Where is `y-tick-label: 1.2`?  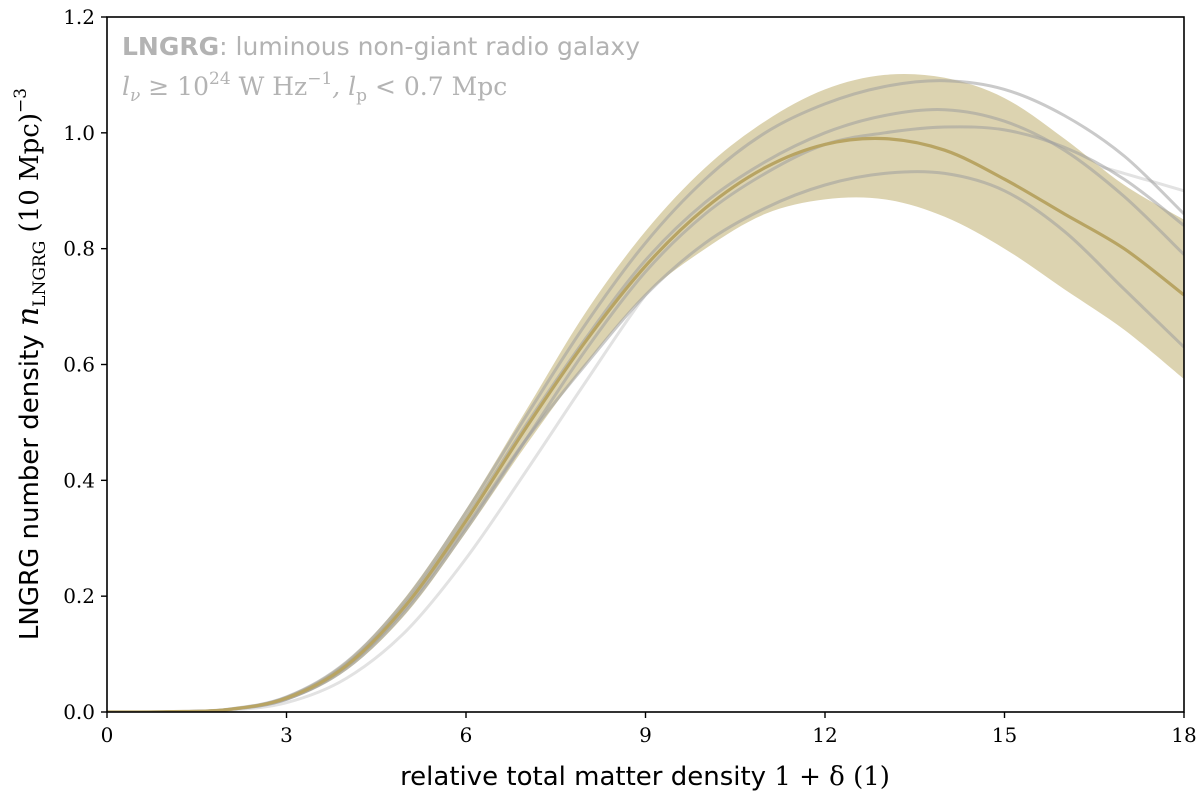 y-tick-label: 1.2 is located at coordinates (79, 17).